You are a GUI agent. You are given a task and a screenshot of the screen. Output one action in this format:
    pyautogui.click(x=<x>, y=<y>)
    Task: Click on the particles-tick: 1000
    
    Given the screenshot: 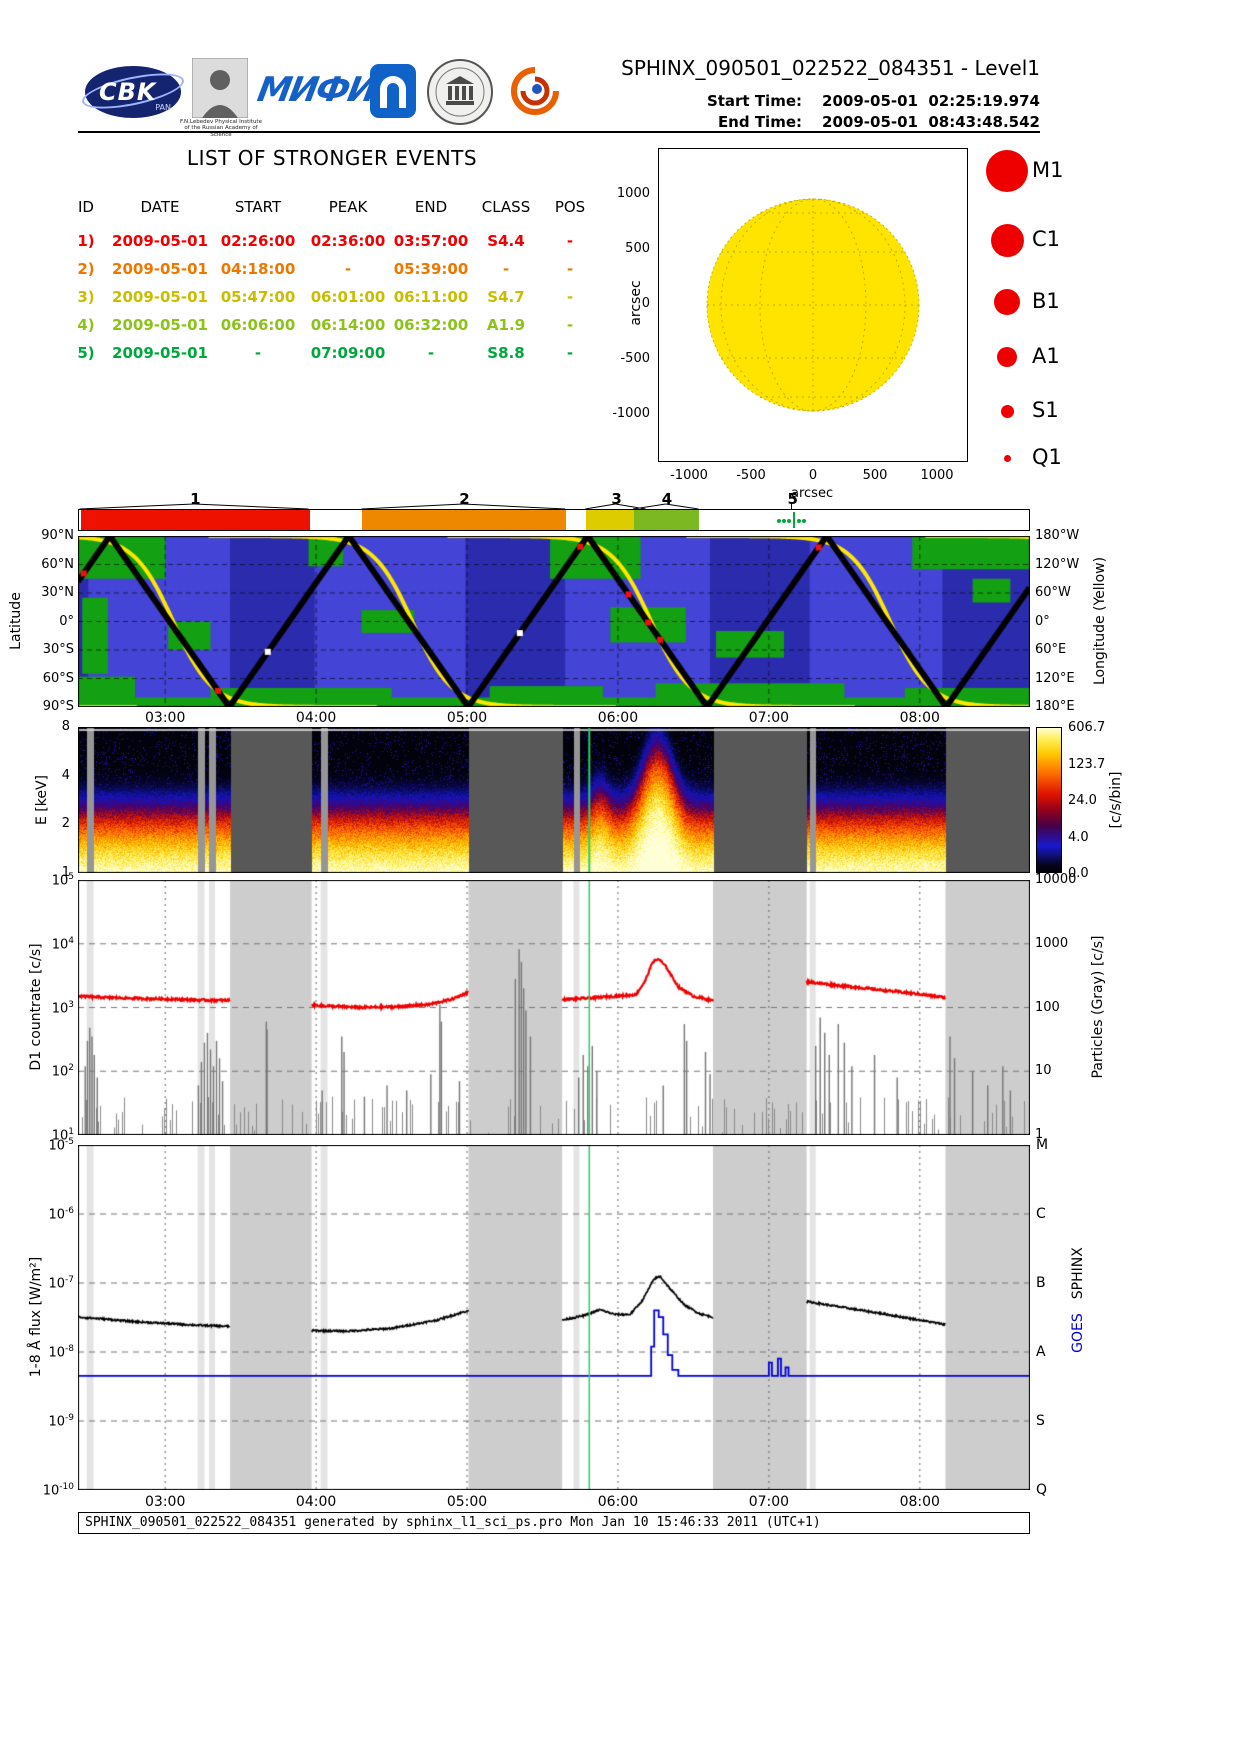 What is the action you would take?
    pyautogui.click(x=1052, y=943)
    